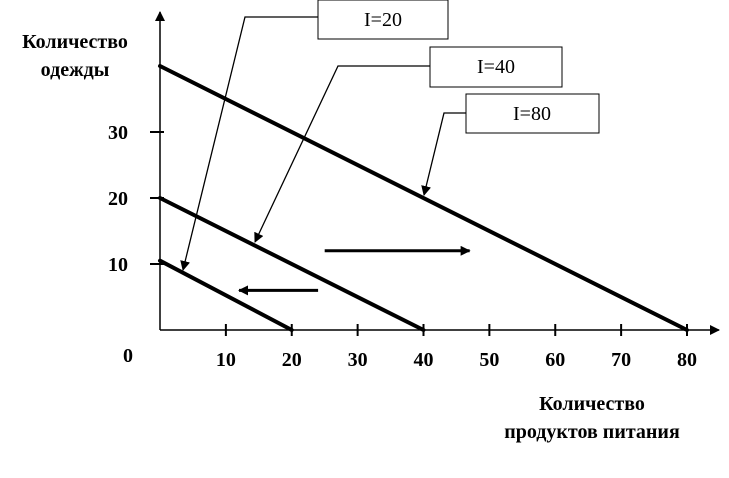  Describe the element at coordinates (128, 356) in the screenshot. I see `origin-label: 0` at that location.